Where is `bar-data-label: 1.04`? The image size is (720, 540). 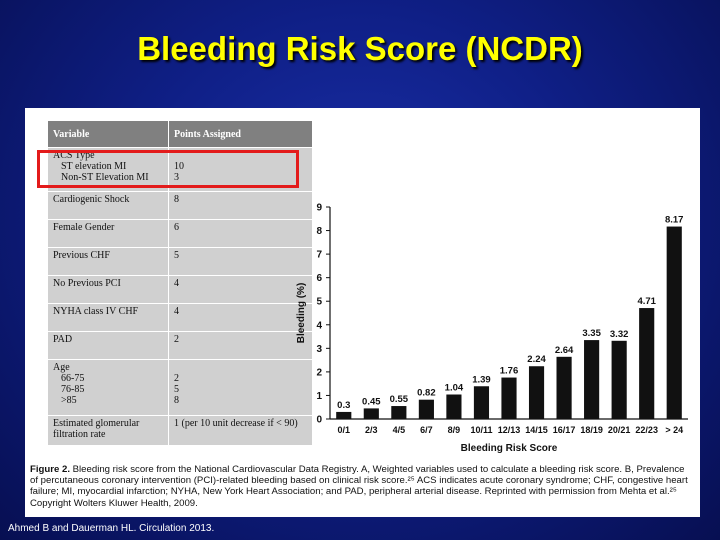
bar-data-label: 1.04 is located at coordinates (454, 388).